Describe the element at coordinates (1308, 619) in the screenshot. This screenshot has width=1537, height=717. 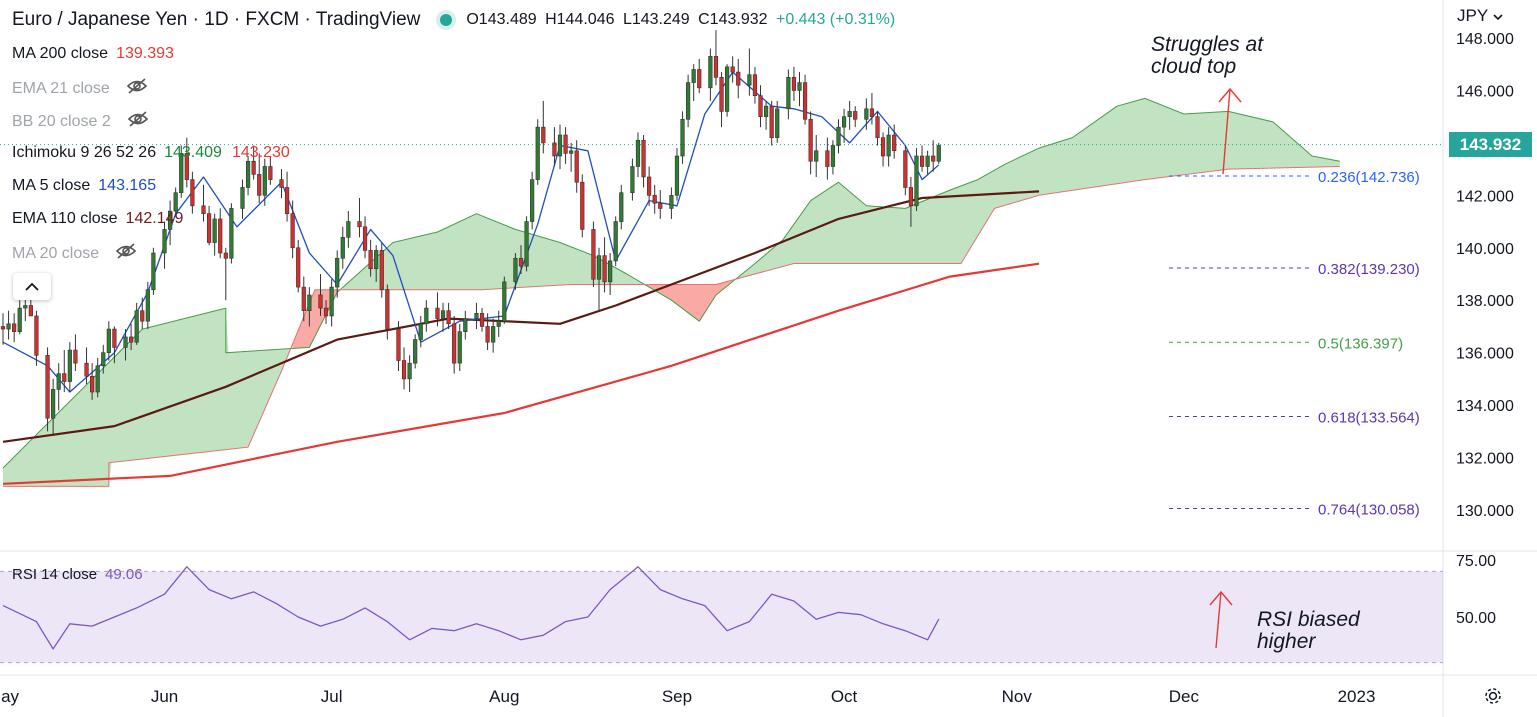
I see `annotation-line-1: RSI biased` at that location.